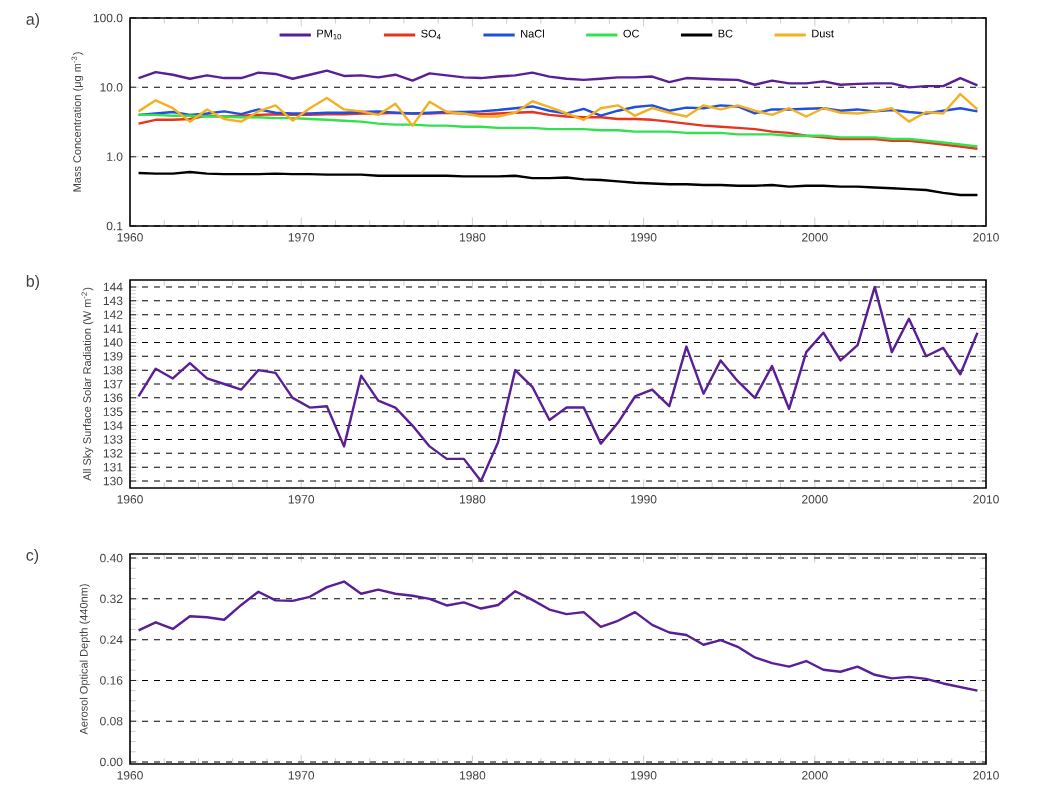  What do you see at coordinates (33, 282) in the screenshot?
I see `chart-title: b)` at bounding box center [33, 282].